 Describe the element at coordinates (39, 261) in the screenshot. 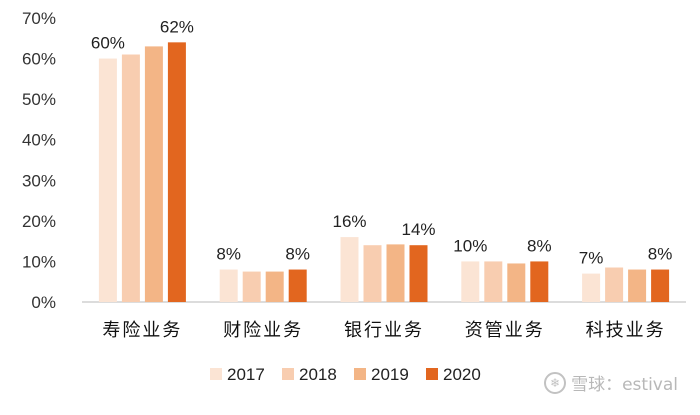

I see `y-tick-label: 10%` at that location.